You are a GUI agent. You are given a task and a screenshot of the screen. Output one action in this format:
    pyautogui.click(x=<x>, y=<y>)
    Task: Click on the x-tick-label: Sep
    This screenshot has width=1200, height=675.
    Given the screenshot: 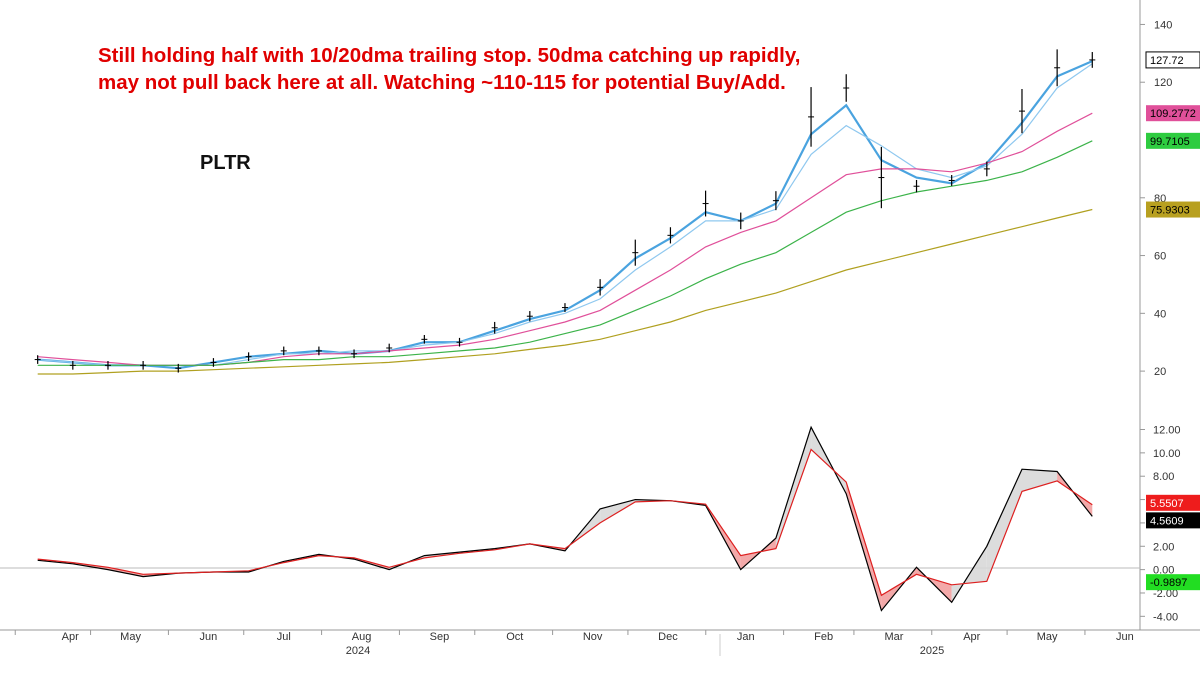 What is the action you would take?
    pyautogui.click(x=440, y=637)
    